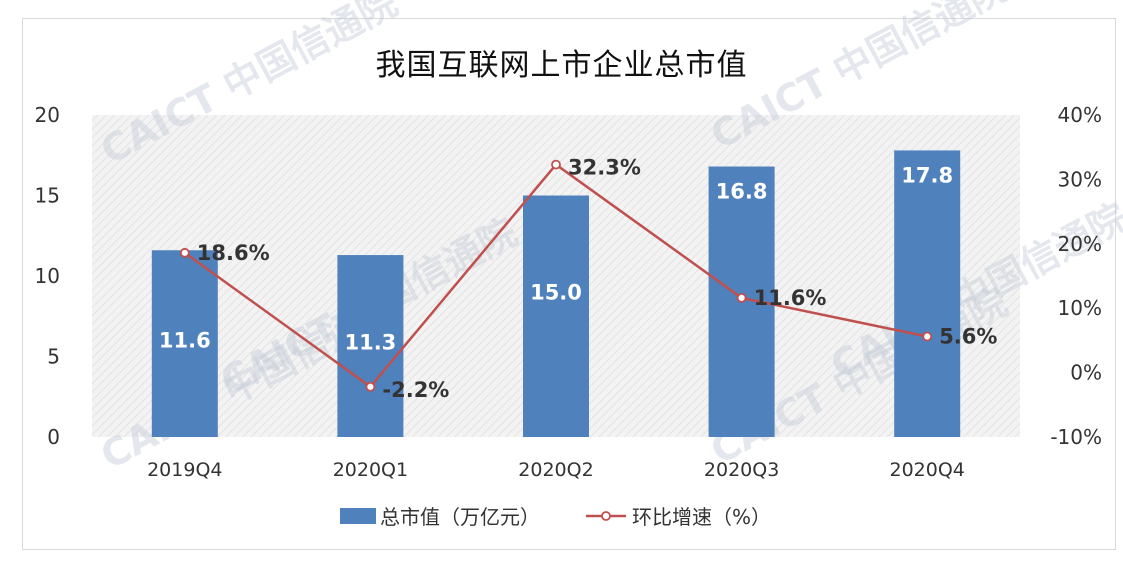  Describe the element at coordinates (1080, 308) in the screenshot. I see `y-right-tick: 10%` at that location.